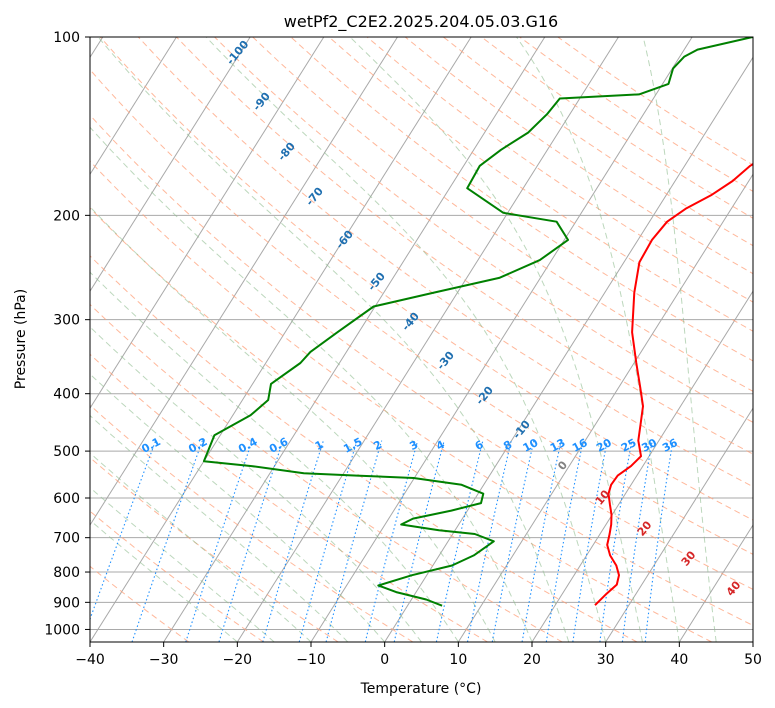 Image resolution: width=775 pixels, height=708 pixels. Describe the element at coordinates (421, 22) in the screenshot. I see `chart-title: wetPf2_C2E2.2025.204.05.03.G16` at that location.